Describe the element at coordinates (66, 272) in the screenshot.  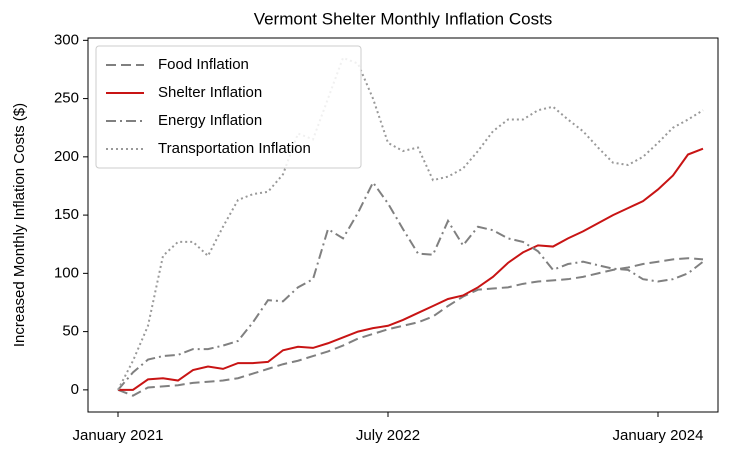
I see `y-tick-label: 100` at that location.